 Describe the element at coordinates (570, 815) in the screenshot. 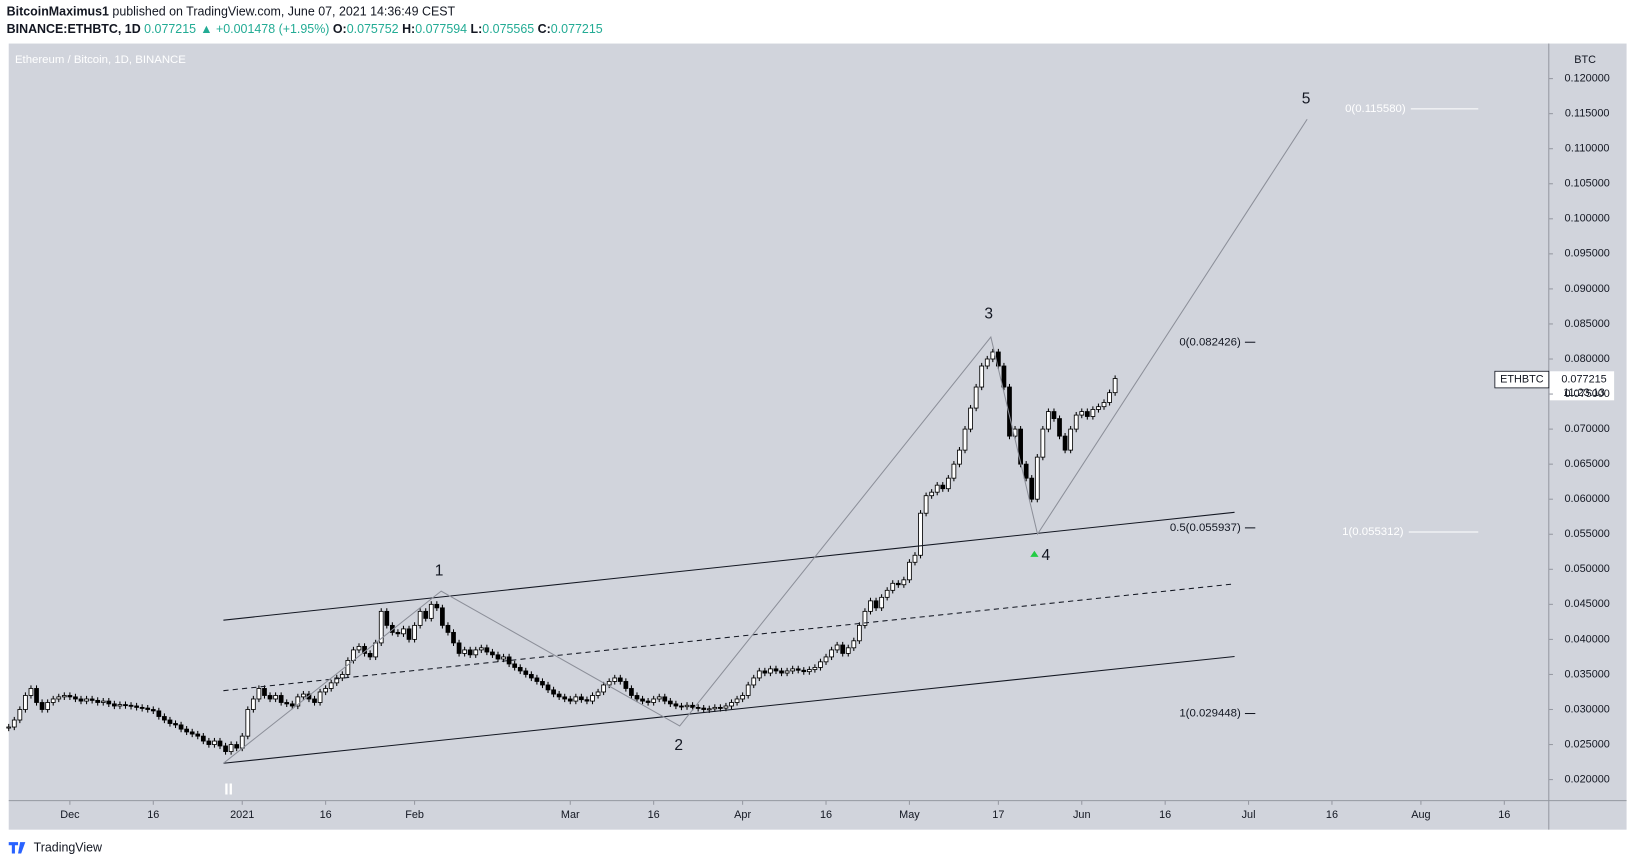

I see `x-tick-label: Mar` at that location.